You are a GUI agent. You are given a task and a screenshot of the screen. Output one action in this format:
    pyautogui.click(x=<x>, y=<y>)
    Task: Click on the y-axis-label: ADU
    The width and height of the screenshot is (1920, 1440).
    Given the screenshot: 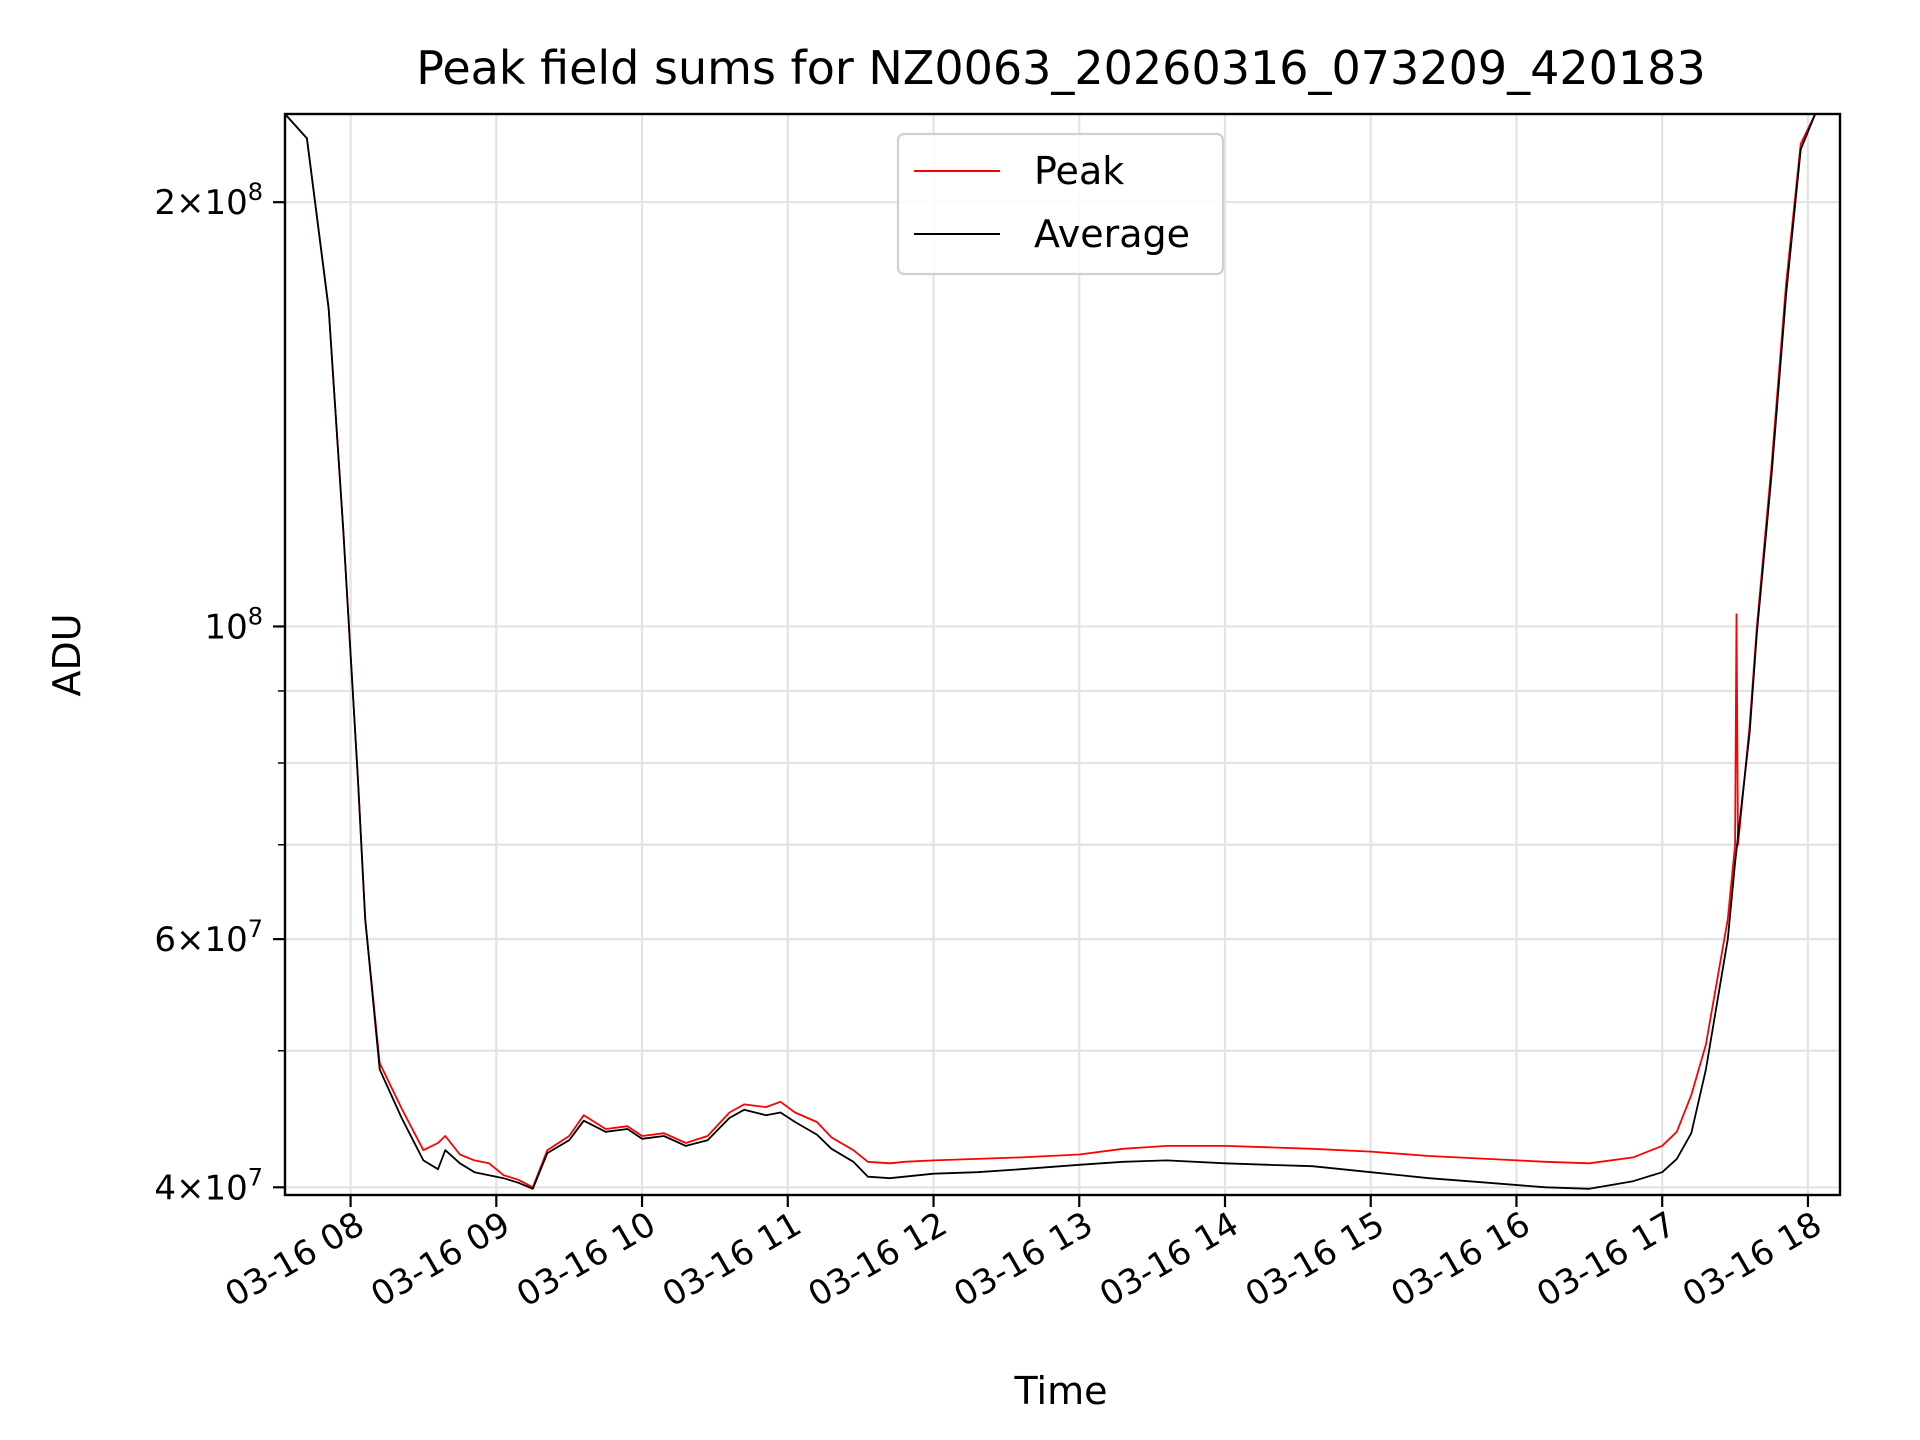 What is the action you would take?
    pyautogui.click(x=67, y=654)
    